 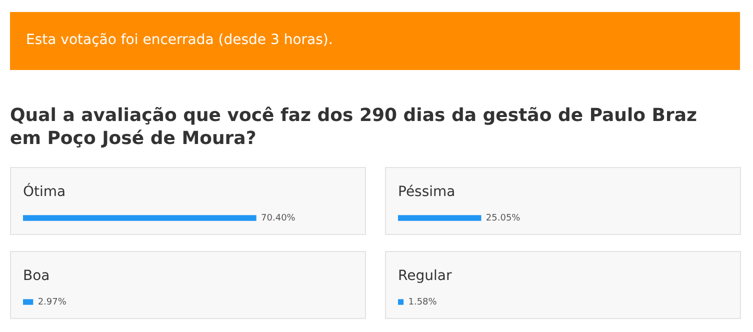 I want to click on data-label: 2.97%, so click(x=52, y=302).